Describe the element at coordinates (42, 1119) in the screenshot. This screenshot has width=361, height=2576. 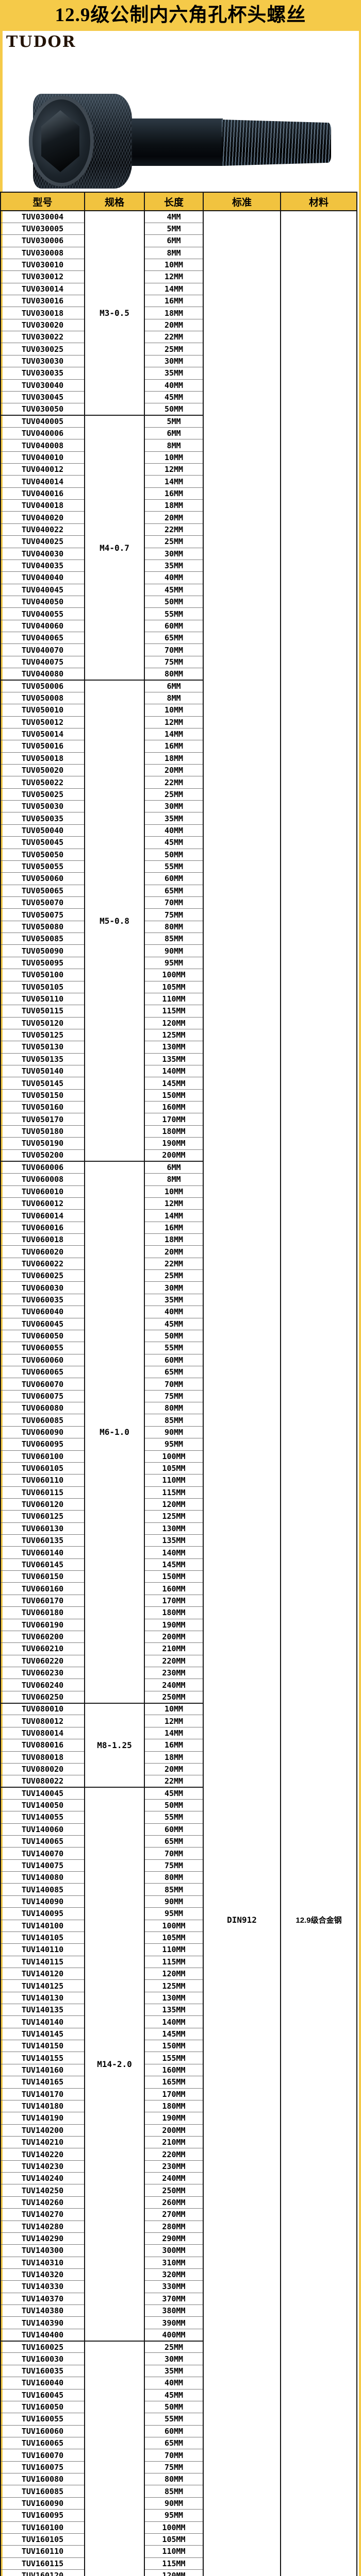
I see `model-cell: TUV050170` at that location.